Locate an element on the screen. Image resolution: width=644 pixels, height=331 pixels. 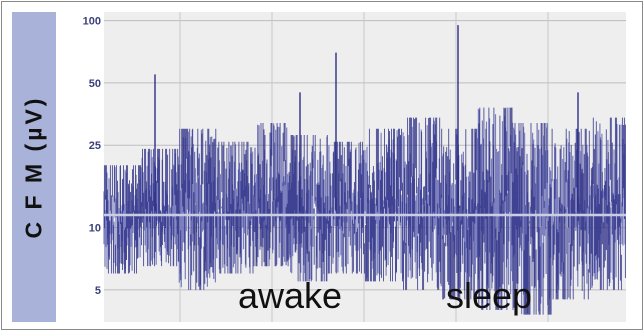
y-tick-label-2: 25 is located at coordinates (95, 146).